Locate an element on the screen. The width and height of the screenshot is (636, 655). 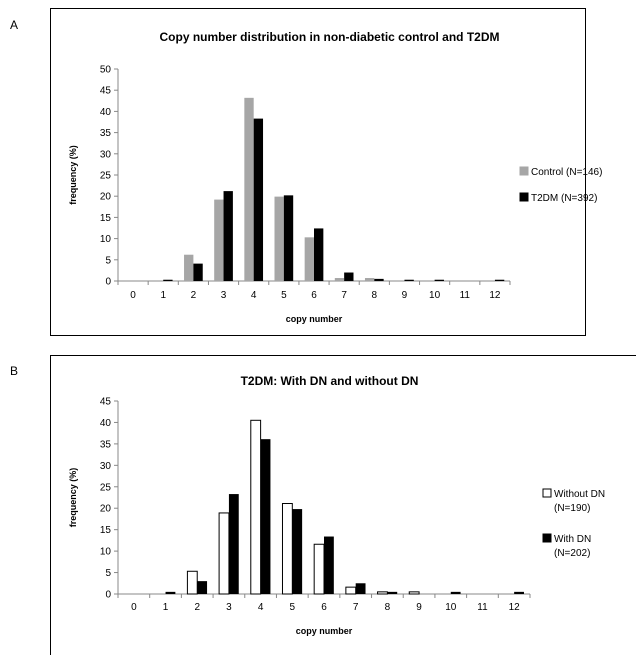
chart1-y-tick-label: 5 is located at coordinates (108, 260).